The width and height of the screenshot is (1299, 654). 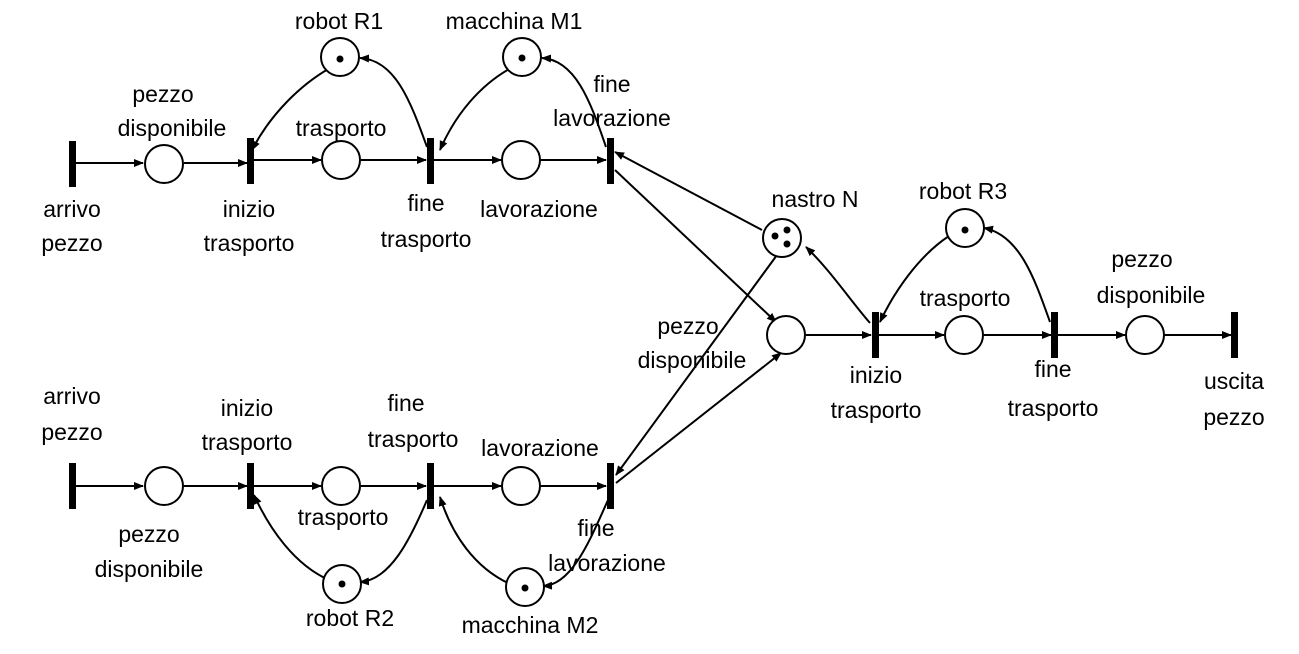 What do you see at coordinates (514, 21) in the screenshot?
I see `label-macchina-m1: macchina M1` at bounding box center [514, 21].